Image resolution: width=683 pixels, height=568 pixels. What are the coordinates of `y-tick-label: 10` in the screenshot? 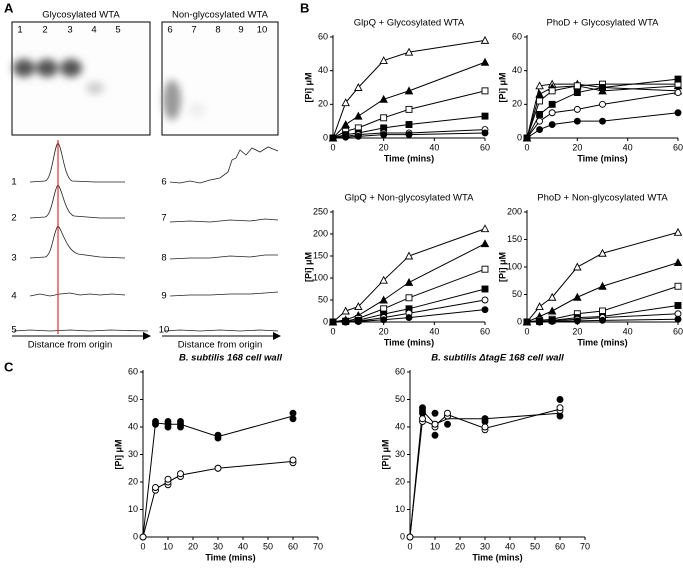 It's located at (400, 509).